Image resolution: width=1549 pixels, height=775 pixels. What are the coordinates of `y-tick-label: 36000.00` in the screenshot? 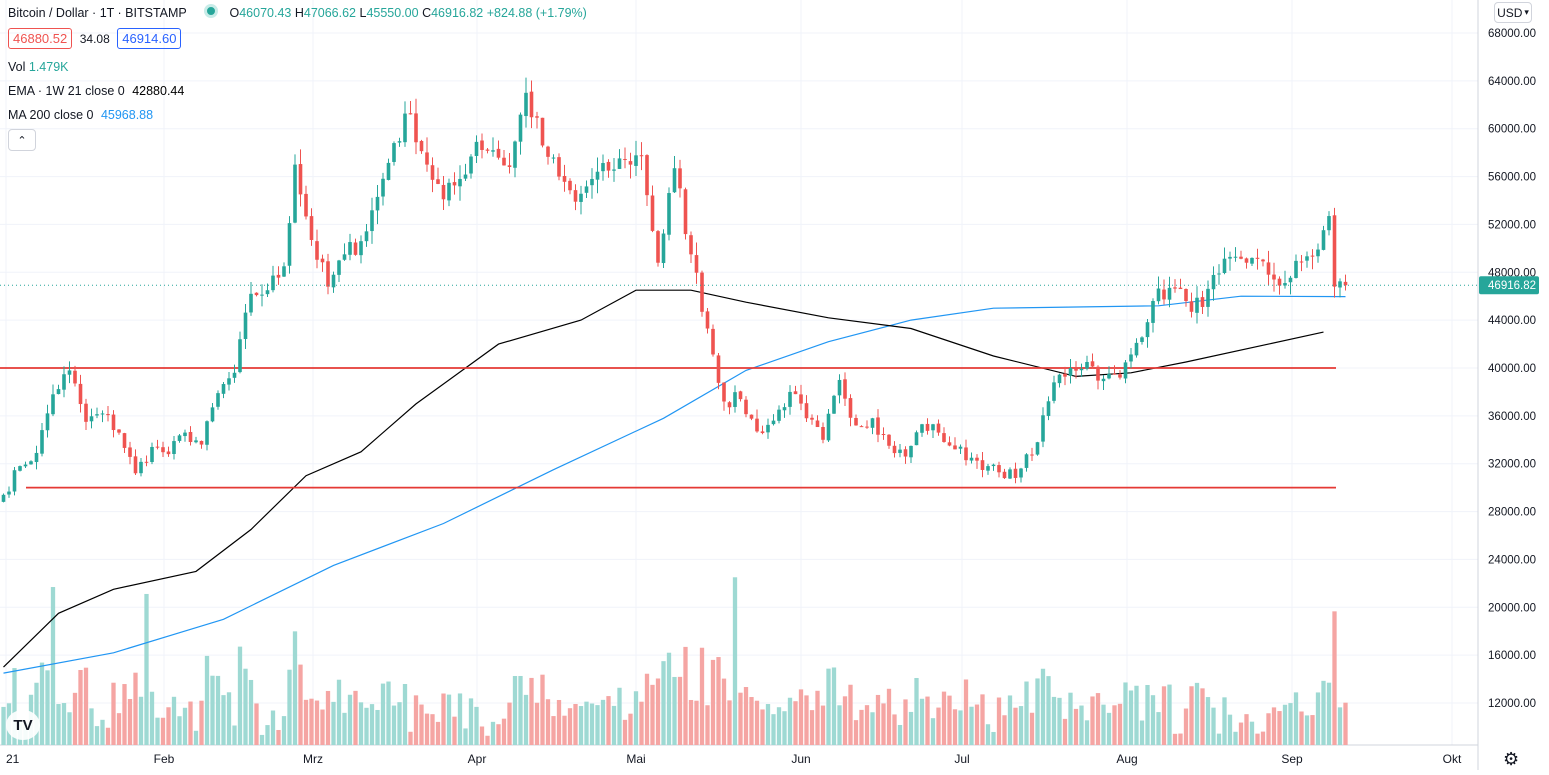 It's located at (1512, 417).